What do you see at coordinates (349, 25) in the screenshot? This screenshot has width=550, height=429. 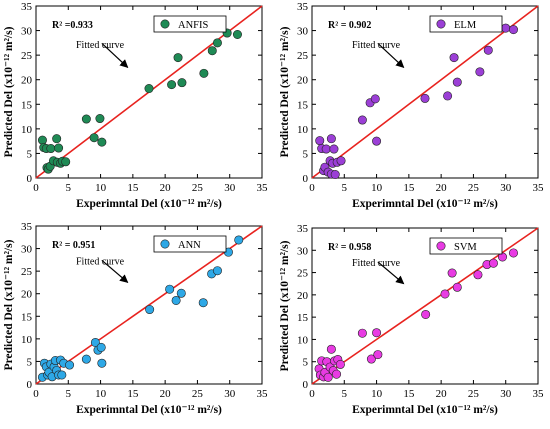 I see `r2-label: R² = 0.902` at bounding box center [349, 25].